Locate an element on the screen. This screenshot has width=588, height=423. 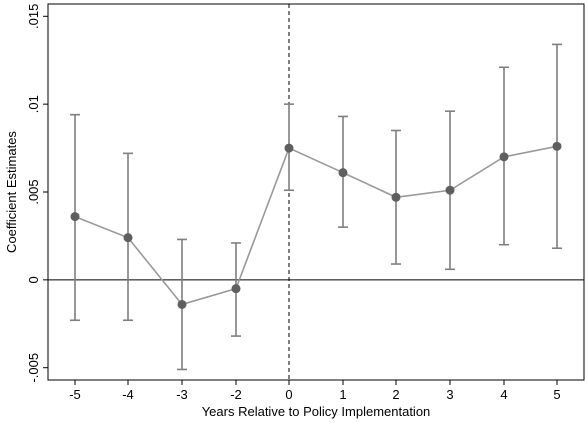
x-tick-label: 0 is located at coordinates (288, 394).